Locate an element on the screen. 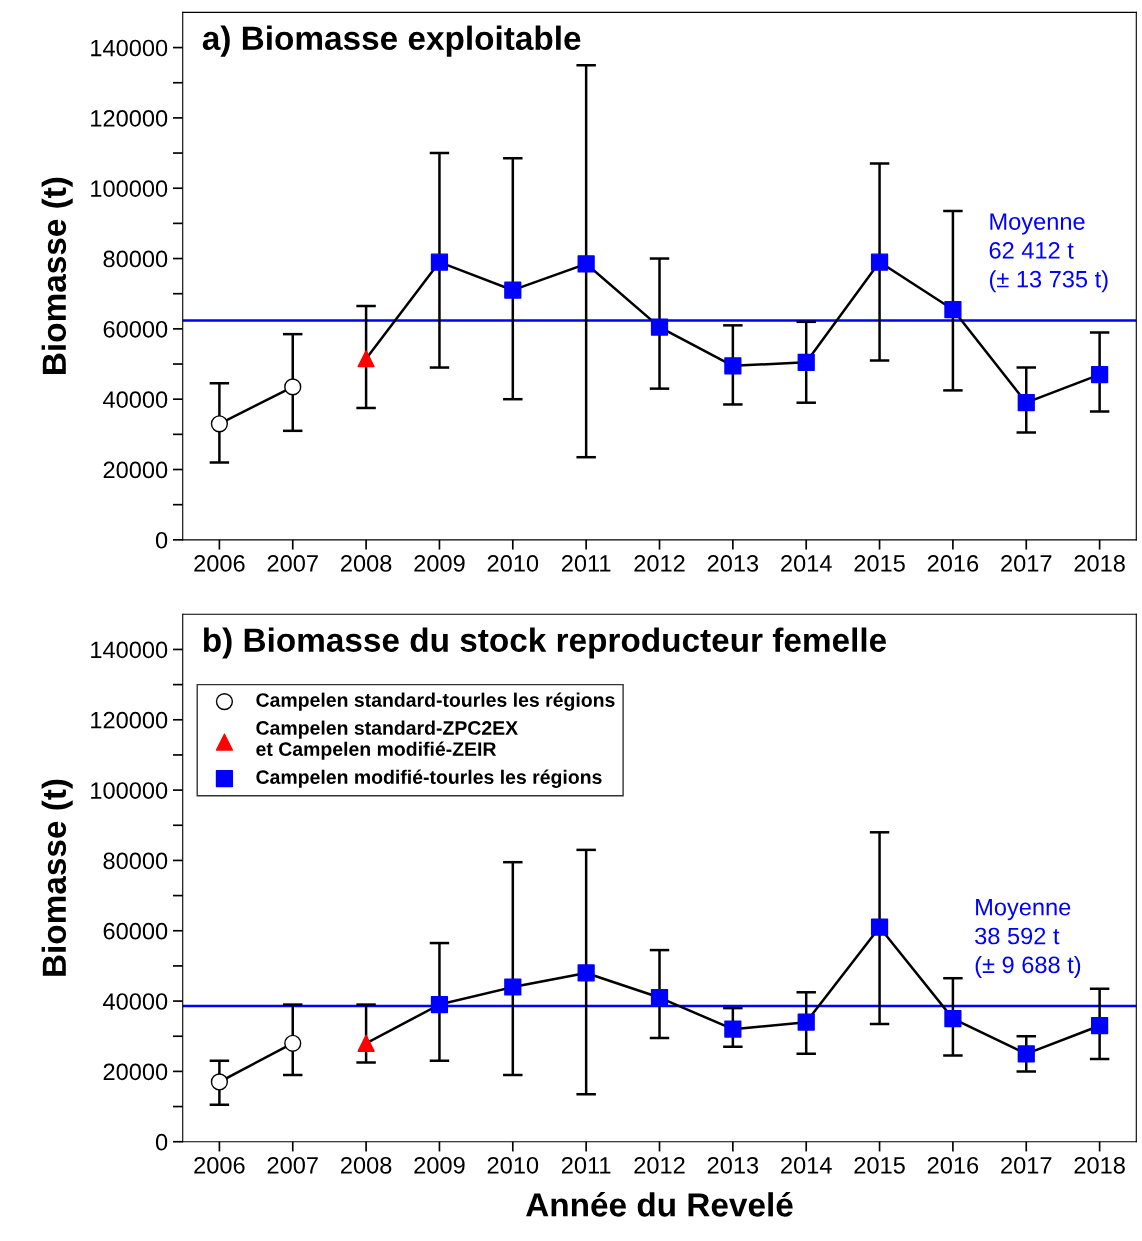 This screenshot has width=1142, height=1241. legend-label: Campelen standard-ZPC2EX et Campelen modifié-ZEIR is located at coordinates (387, 740).